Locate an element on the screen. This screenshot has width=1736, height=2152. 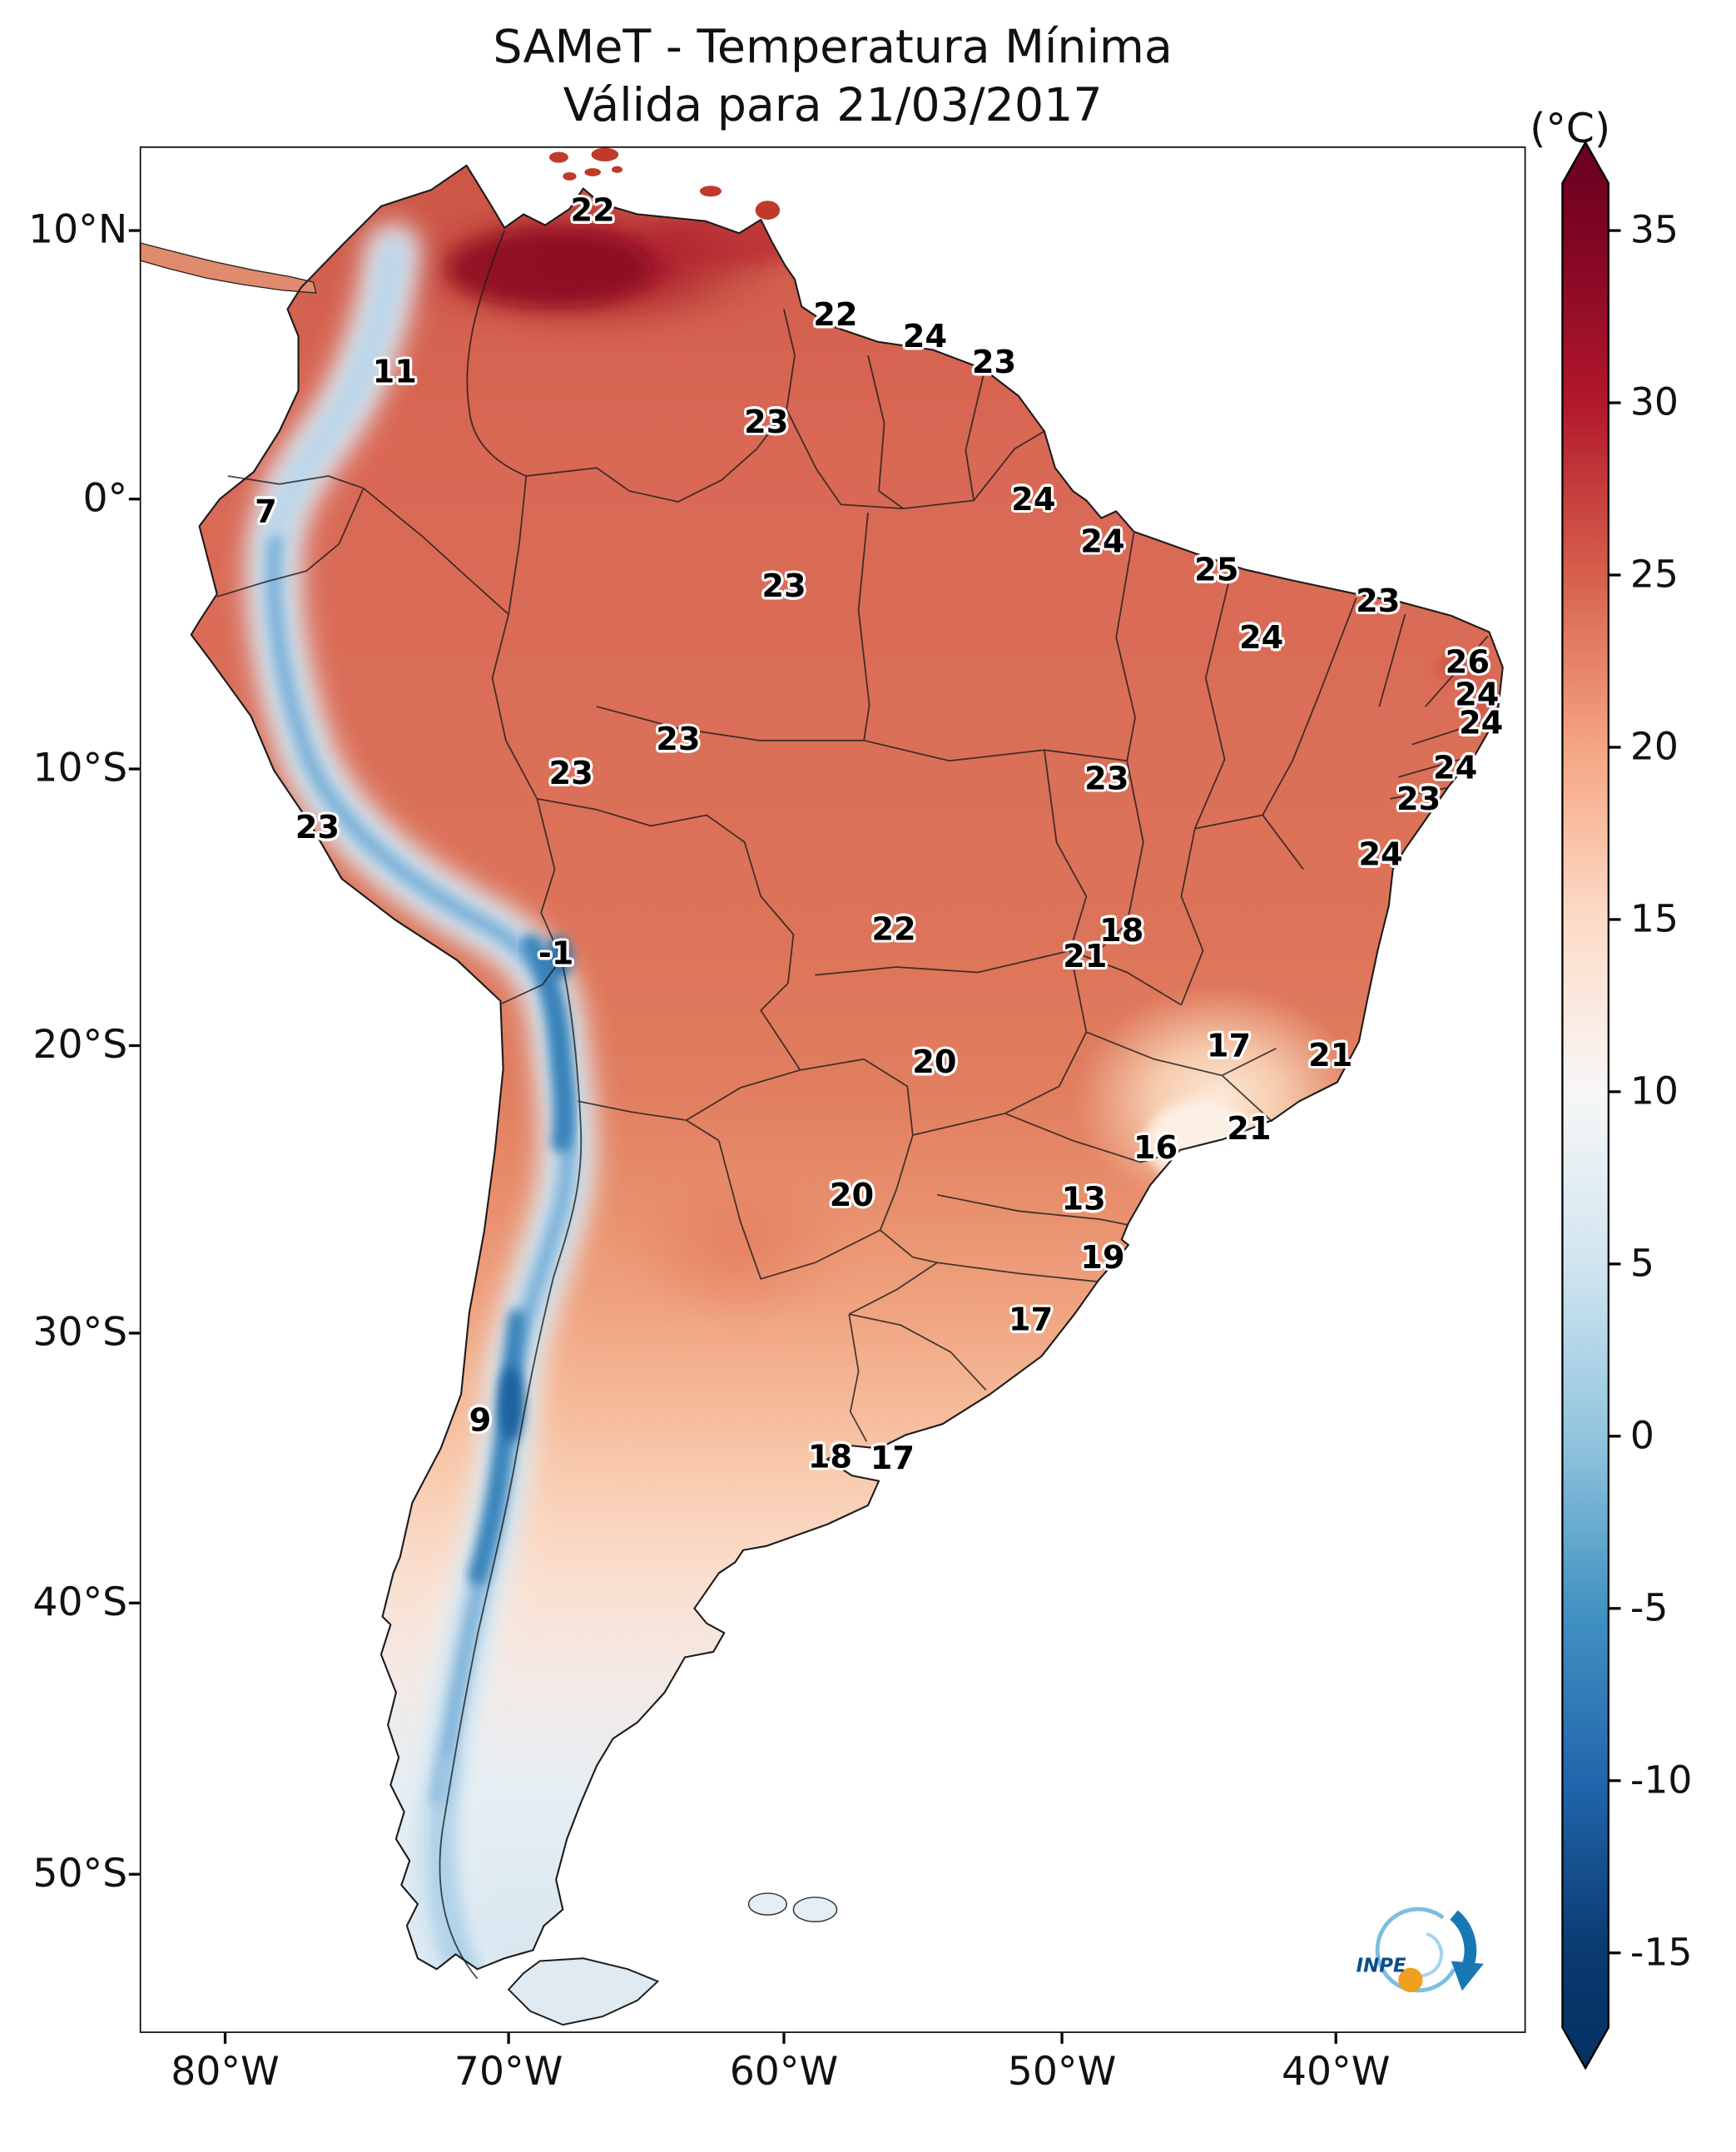
colorbar-tick-label: 20 is located at coordinates (1654, 747).